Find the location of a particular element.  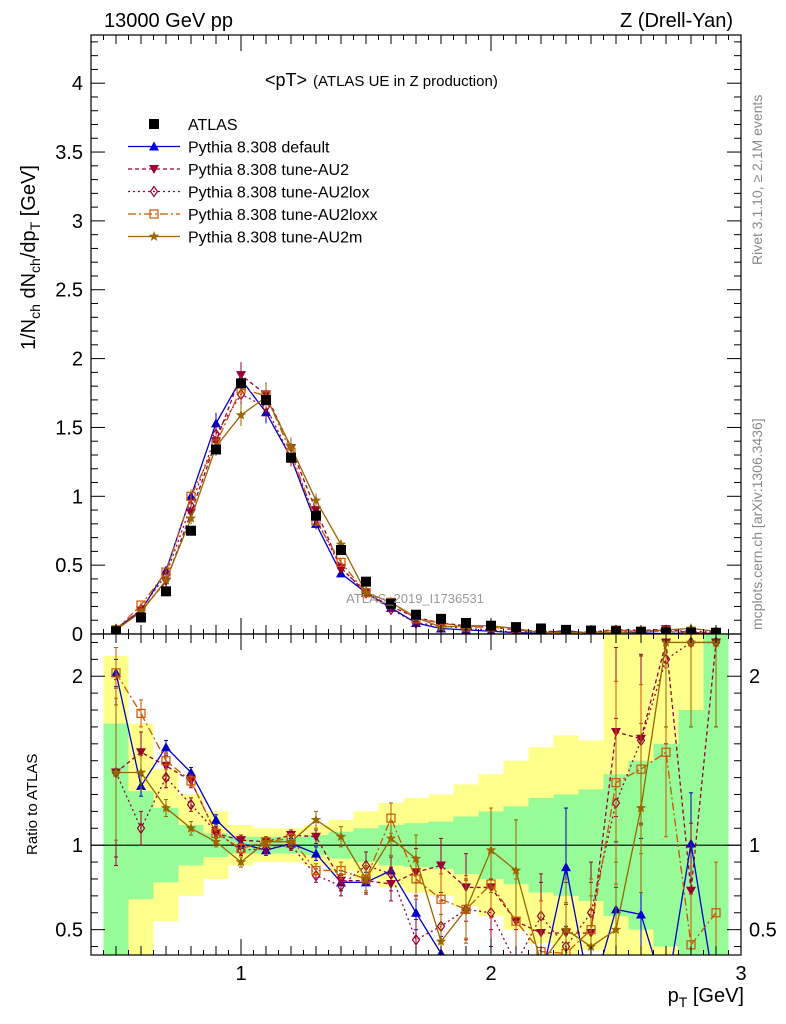

legend-entry: ATLAS is located at coordinates (193, 125).